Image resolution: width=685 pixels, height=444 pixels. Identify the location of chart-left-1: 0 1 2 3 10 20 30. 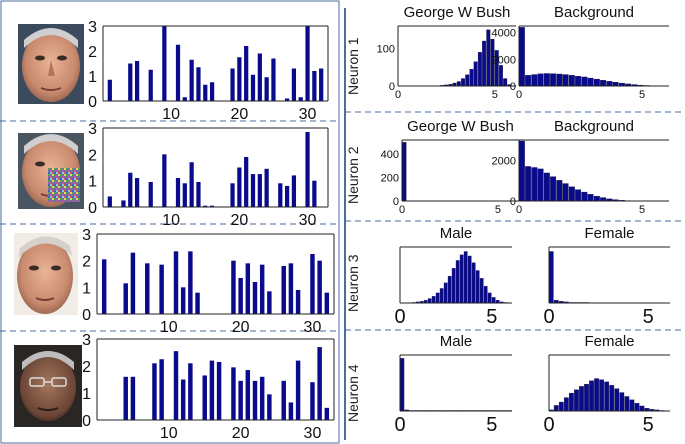
(208, 71).